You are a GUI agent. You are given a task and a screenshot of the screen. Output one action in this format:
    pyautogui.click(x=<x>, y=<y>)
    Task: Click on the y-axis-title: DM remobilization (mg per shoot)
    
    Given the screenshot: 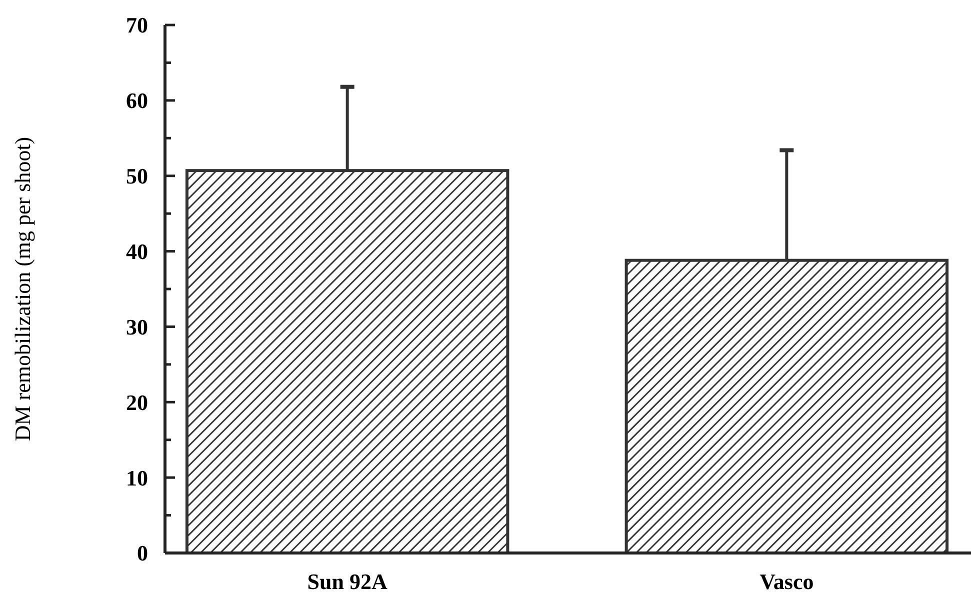 What is the action you would take?
    pyautogui.click(x=22, y=289)
    